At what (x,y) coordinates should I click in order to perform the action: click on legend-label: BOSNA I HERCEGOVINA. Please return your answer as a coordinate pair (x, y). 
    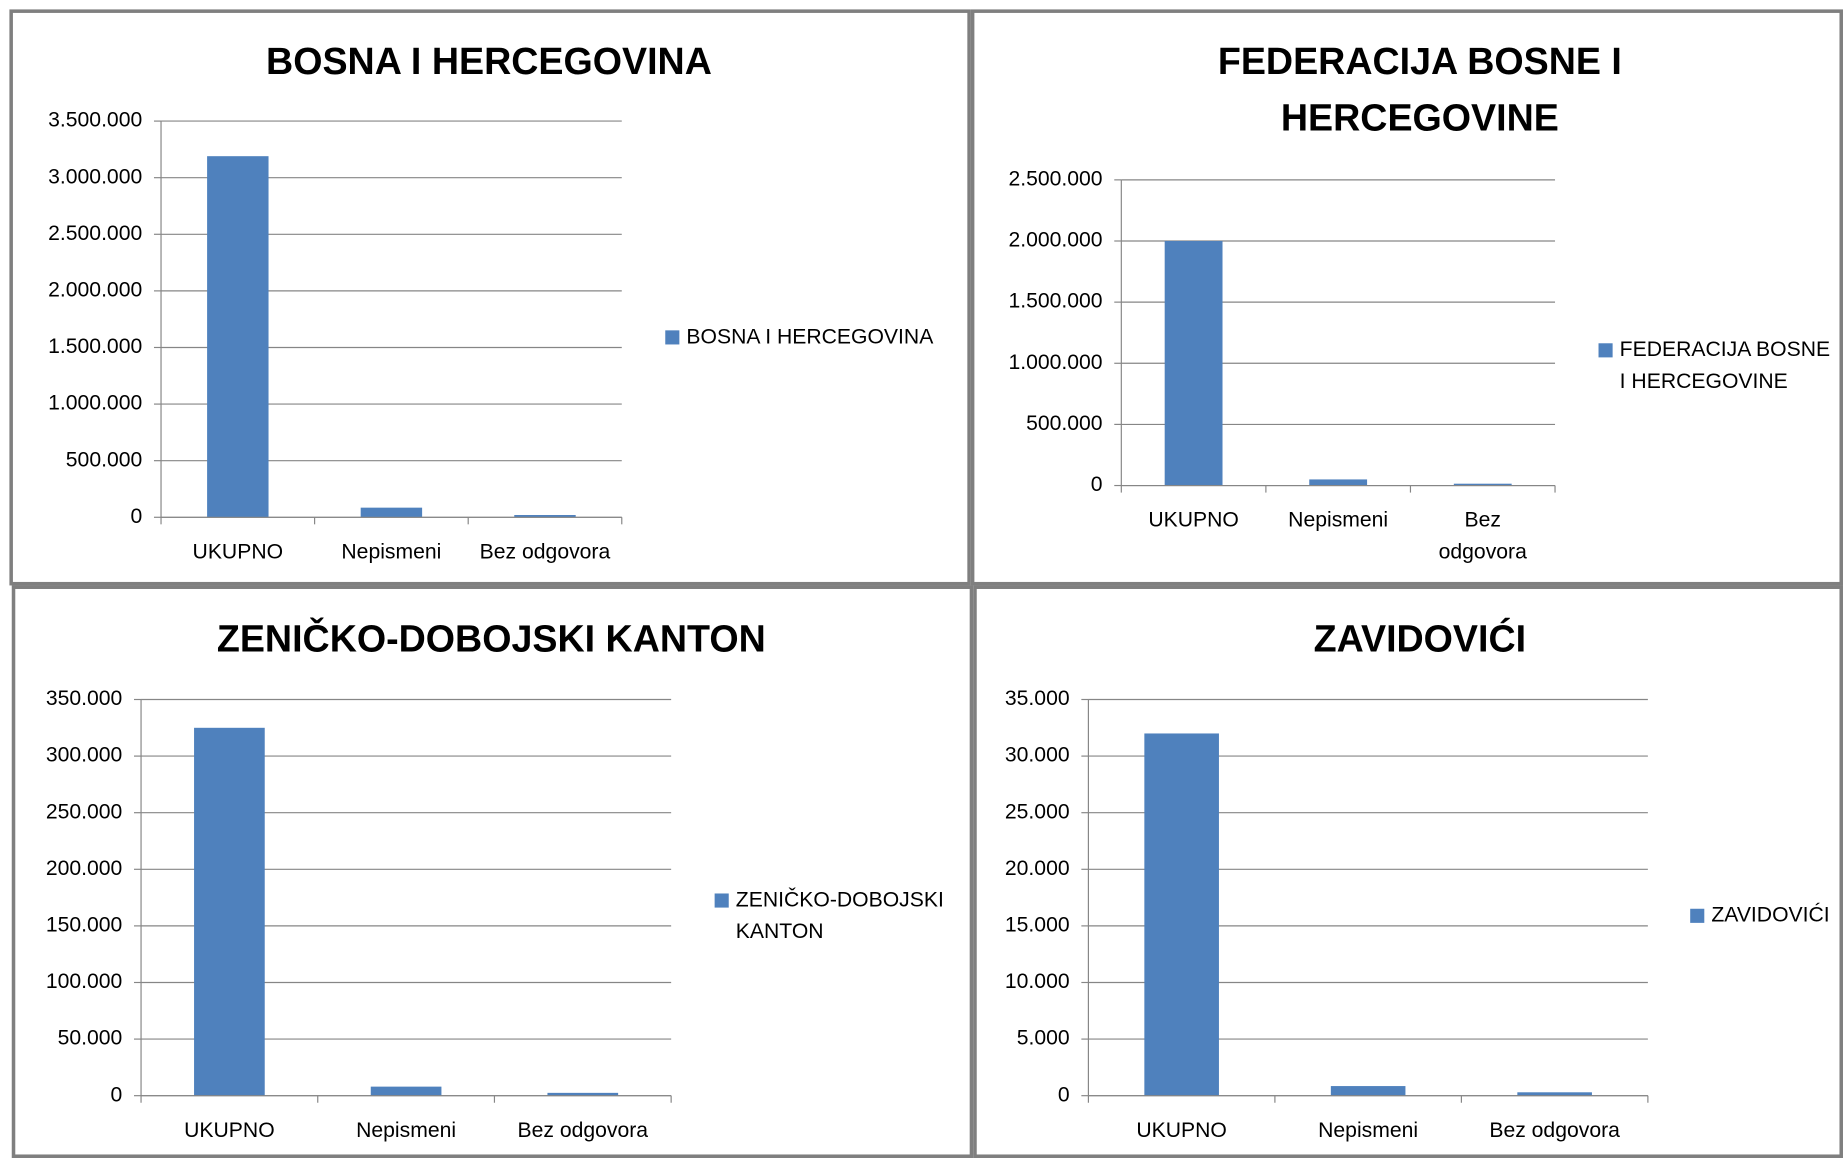
    Looking at the image, I should click on (810, 336).